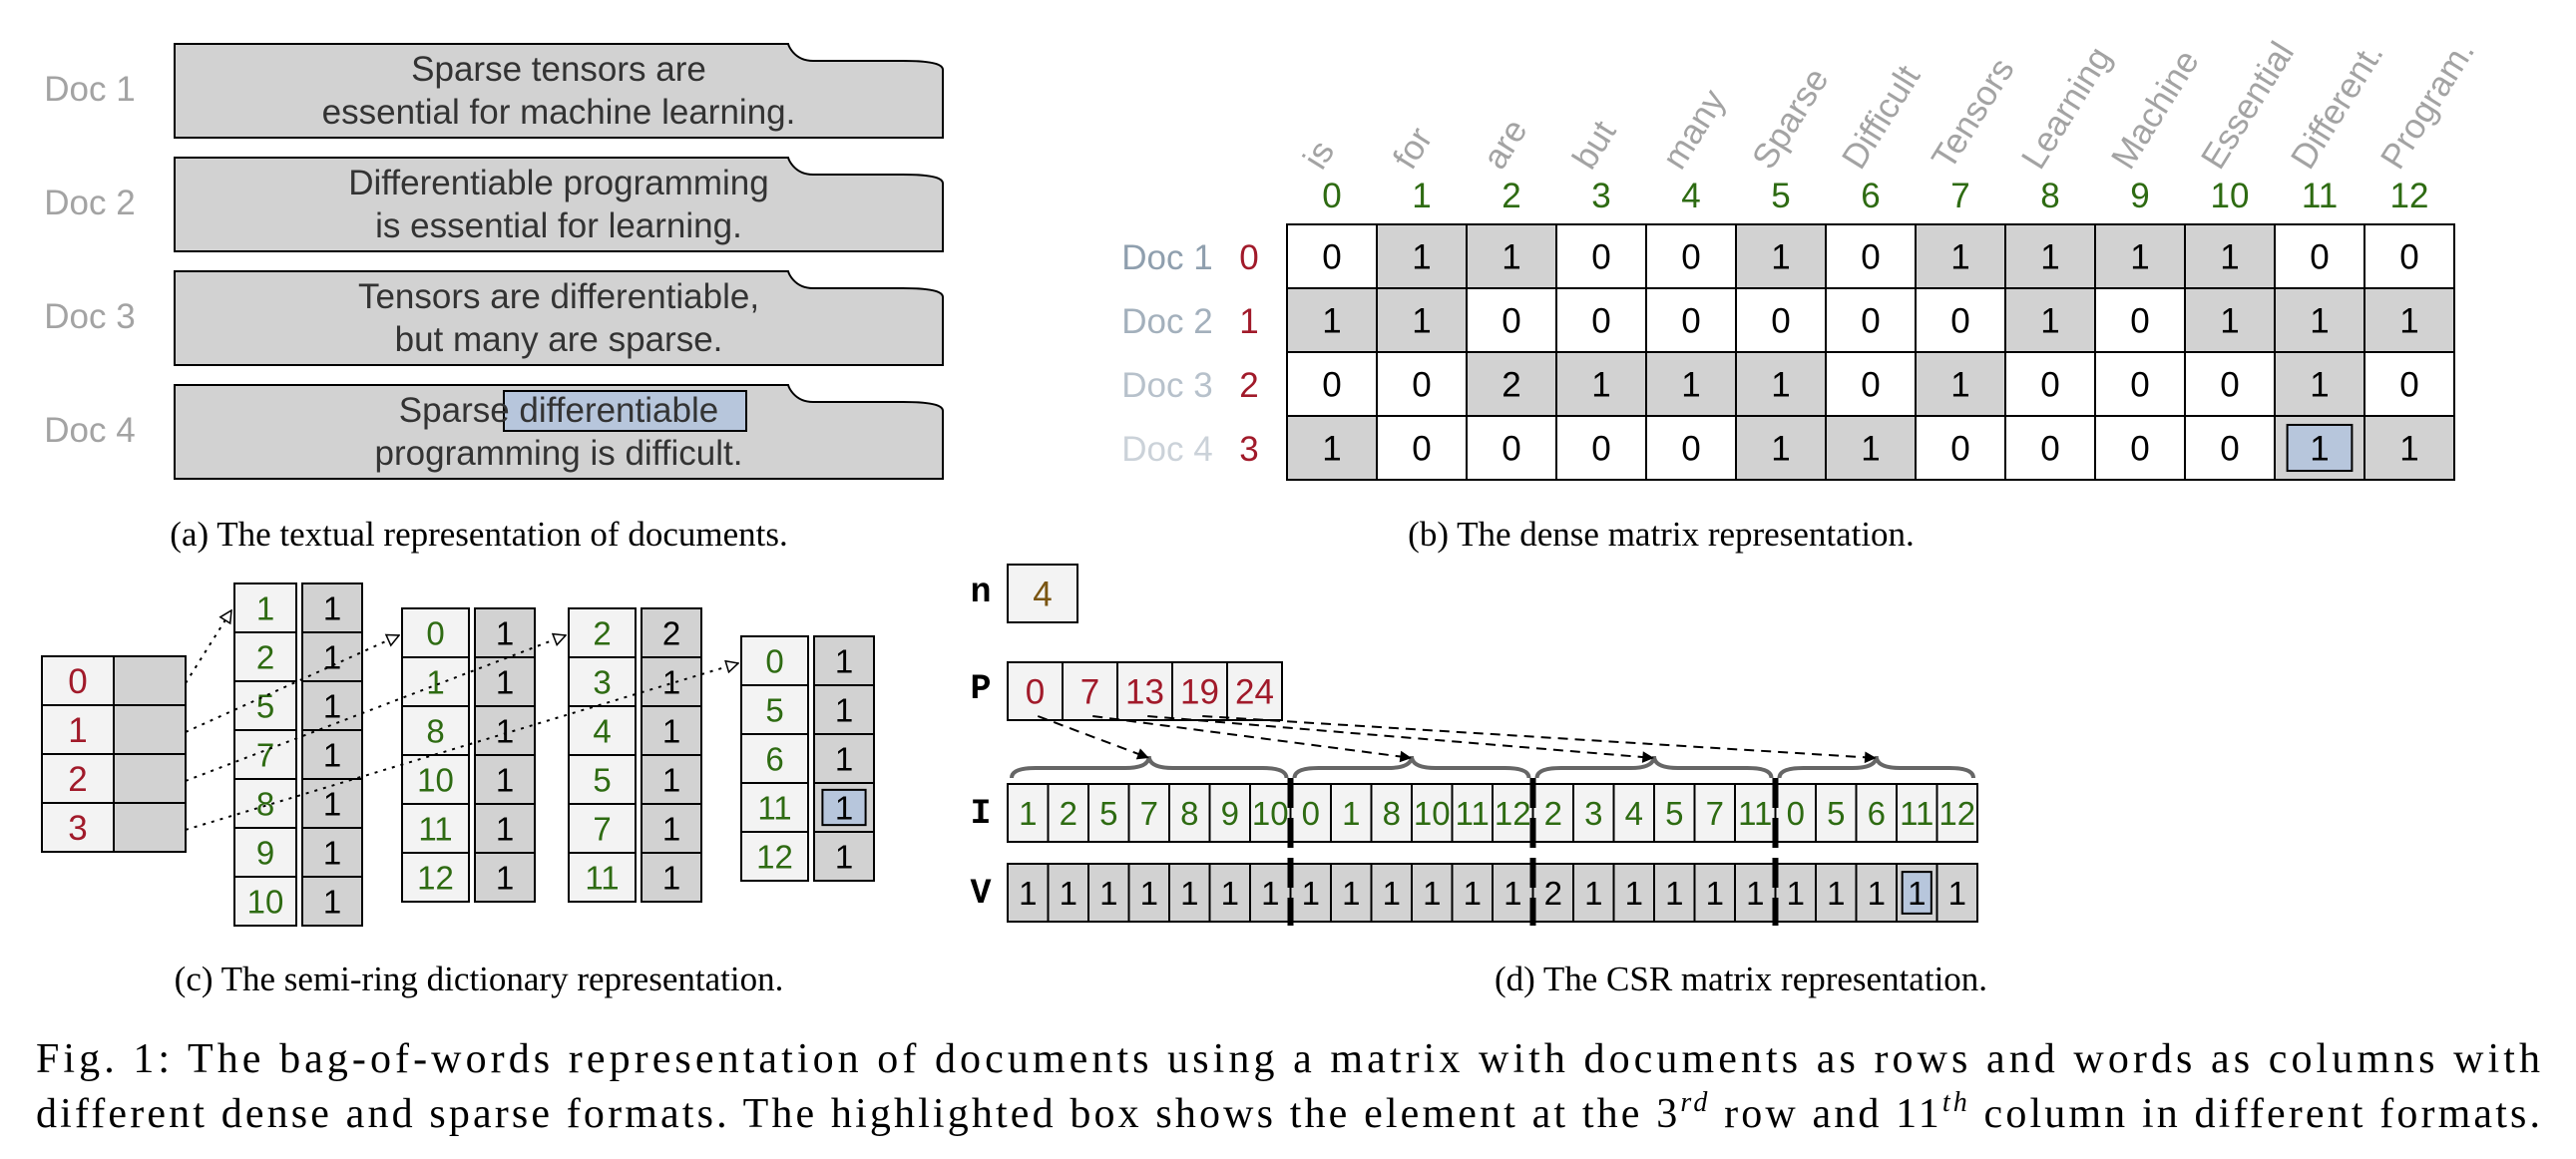 Image resolution: width=2576 pixels, height=1159 pixels. What do you see at coordinates (1511, 385) in the screenshot?
I see `matrix-cell-value: 2` at bounding box center [1511, 385].